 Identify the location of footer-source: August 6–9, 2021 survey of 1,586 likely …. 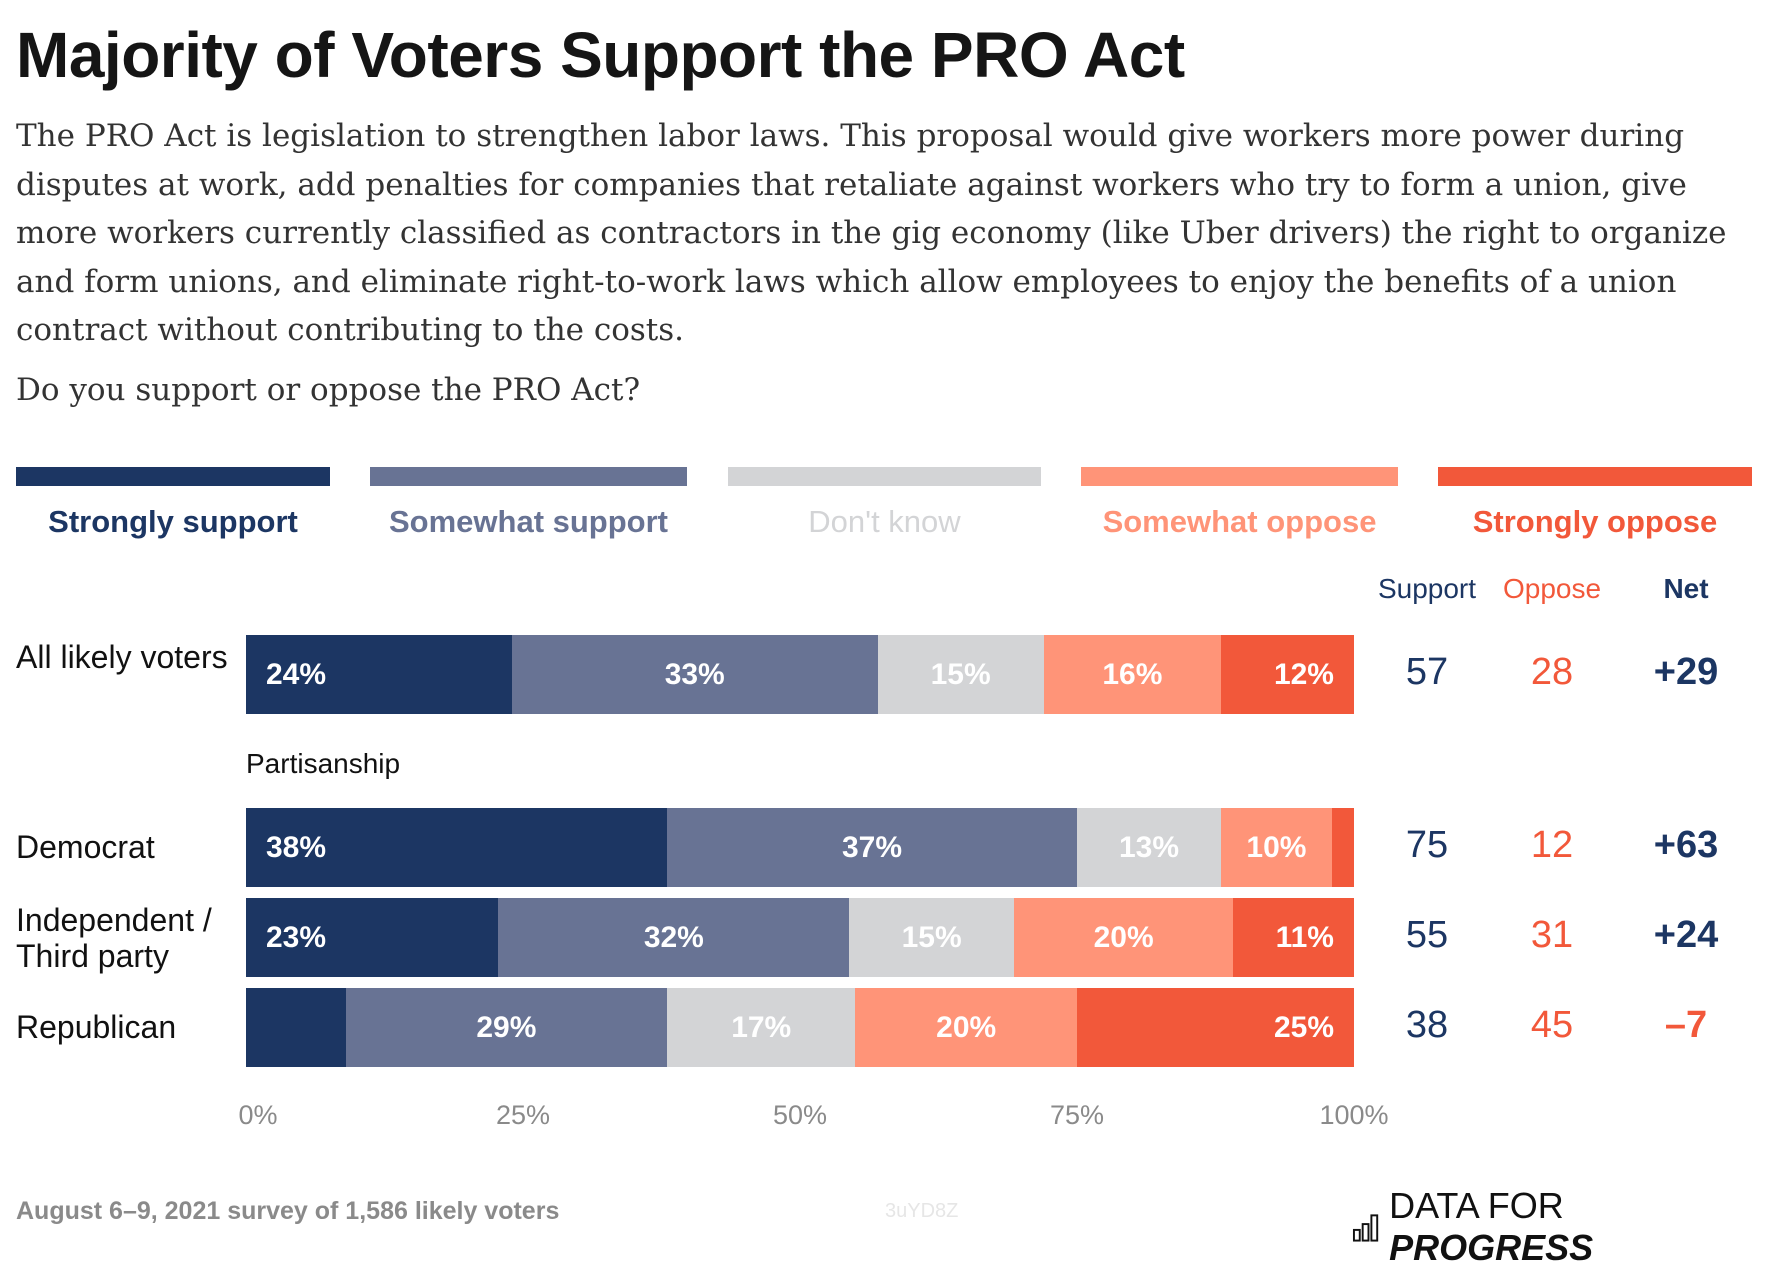
(288, 1211).